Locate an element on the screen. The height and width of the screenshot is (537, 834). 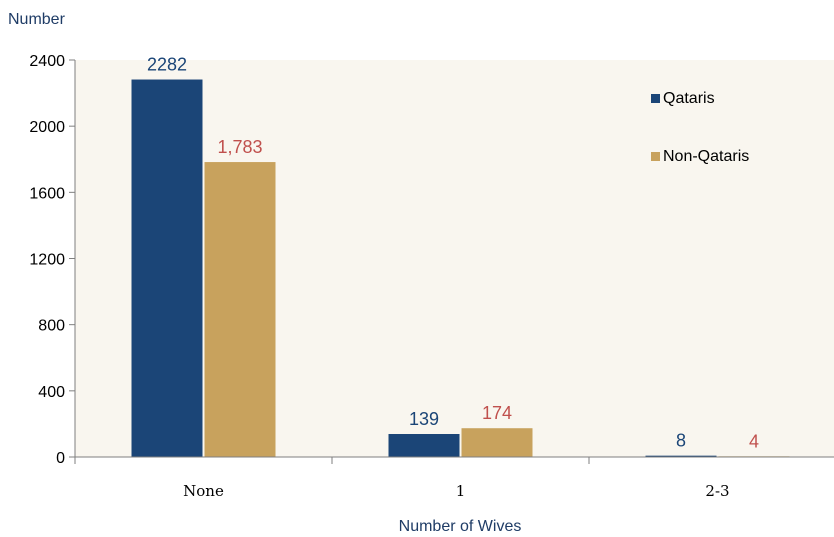
y-tick-label: 400 is located at coordinates (51, 392).